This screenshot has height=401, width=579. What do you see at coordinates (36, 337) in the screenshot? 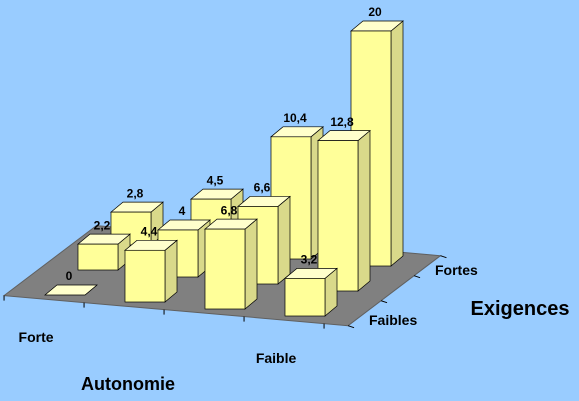
I see `x-tick-label: Forte` at bounding box center [36, 337].